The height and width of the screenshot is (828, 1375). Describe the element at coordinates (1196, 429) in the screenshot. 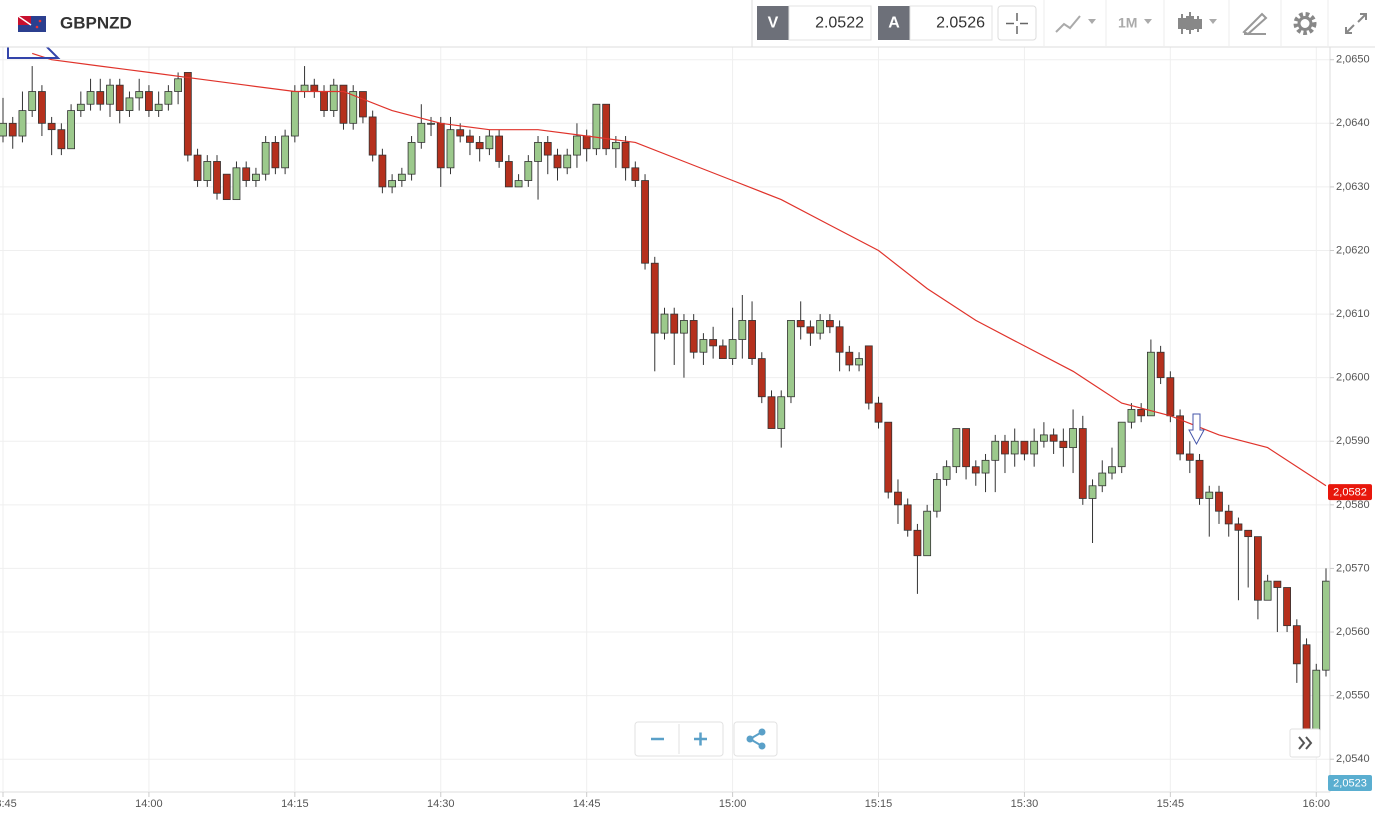

I see `sell-arrow` at that location.